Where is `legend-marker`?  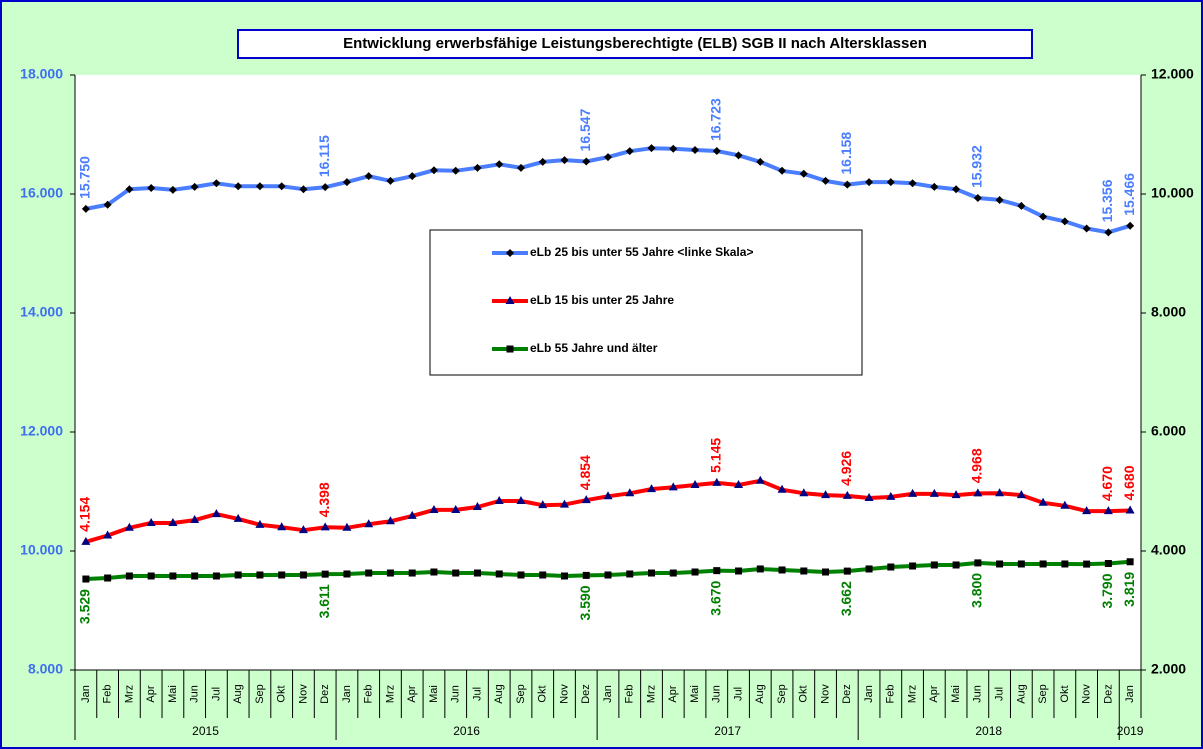
legend-marker is located at coordinates (510, 300).